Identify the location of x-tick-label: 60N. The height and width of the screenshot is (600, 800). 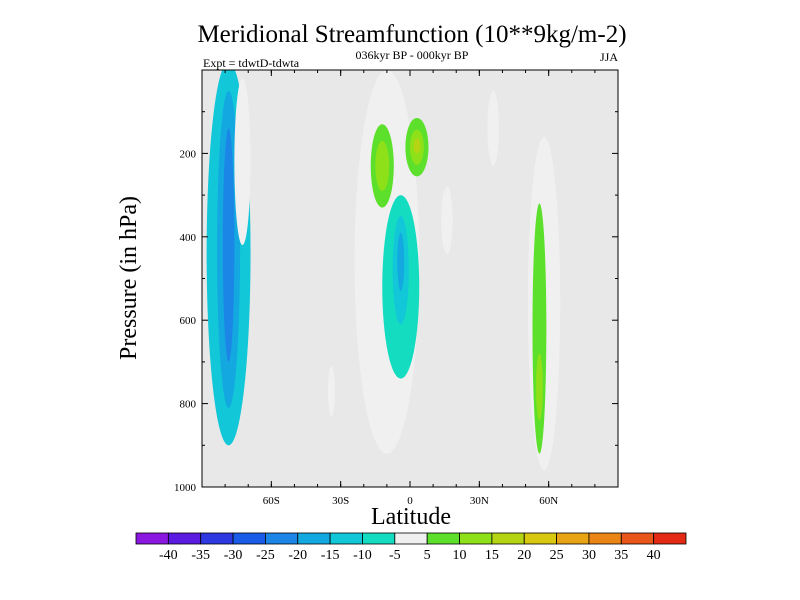
(548, 501).